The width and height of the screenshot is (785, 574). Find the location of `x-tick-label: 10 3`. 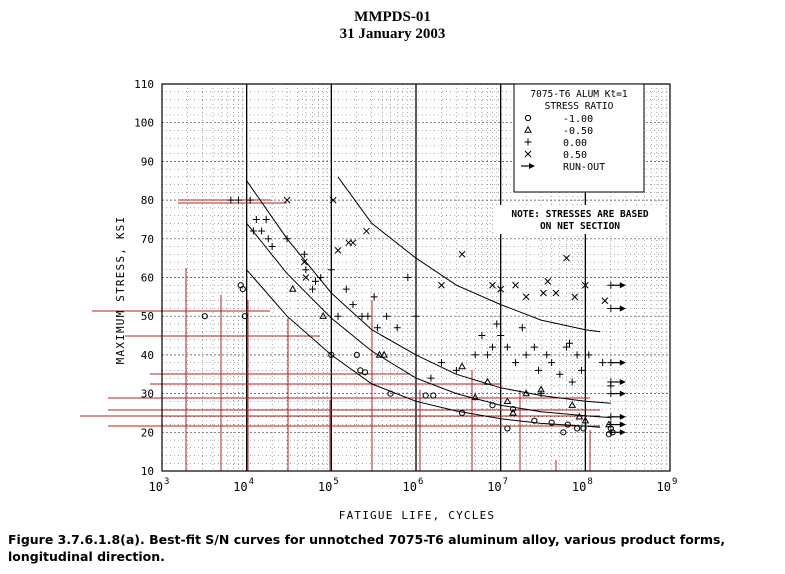

x-tick-label: 10 3 is located at coordinates (159, 485).